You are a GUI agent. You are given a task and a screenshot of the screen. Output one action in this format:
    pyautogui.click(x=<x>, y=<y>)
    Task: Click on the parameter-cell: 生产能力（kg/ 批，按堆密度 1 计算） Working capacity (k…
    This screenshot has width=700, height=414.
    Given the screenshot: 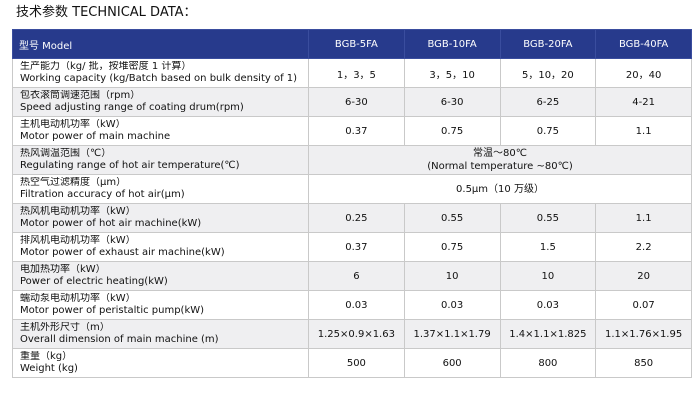 What is the action you would take?
    pyautogui.click(x=160, y=73)
    